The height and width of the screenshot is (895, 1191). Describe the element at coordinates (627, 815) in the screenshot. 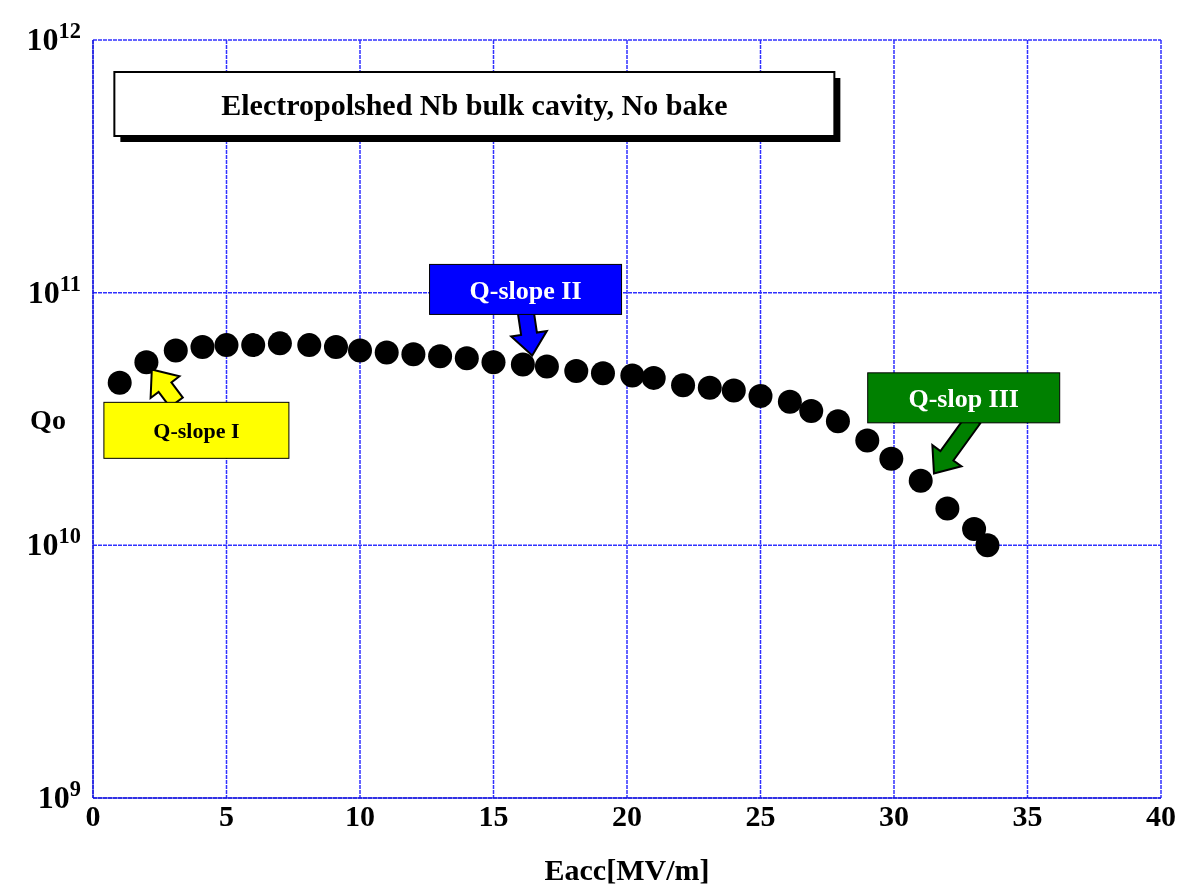

I see `x-tick-label: 20` at that location.